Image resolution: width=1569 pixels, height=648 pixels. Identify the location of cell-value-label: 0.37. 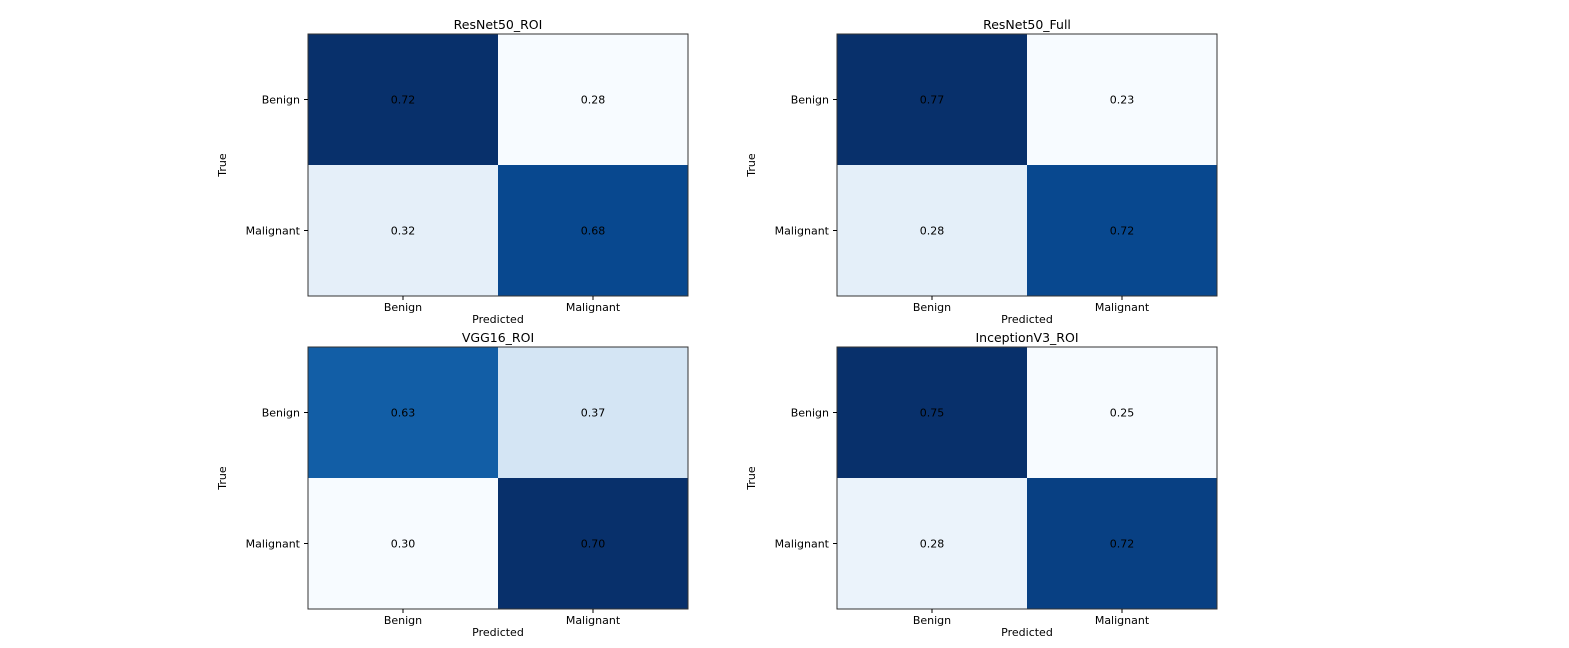
(593, 413).